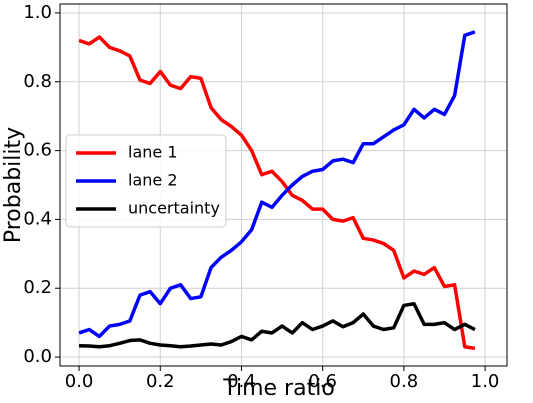 The height and width of the screenshot is (403, 533). What do you see at coordinates (404, 381) in the screenshot?
I see `x-tick-label: 0.8` at bounding box center [404, 381].